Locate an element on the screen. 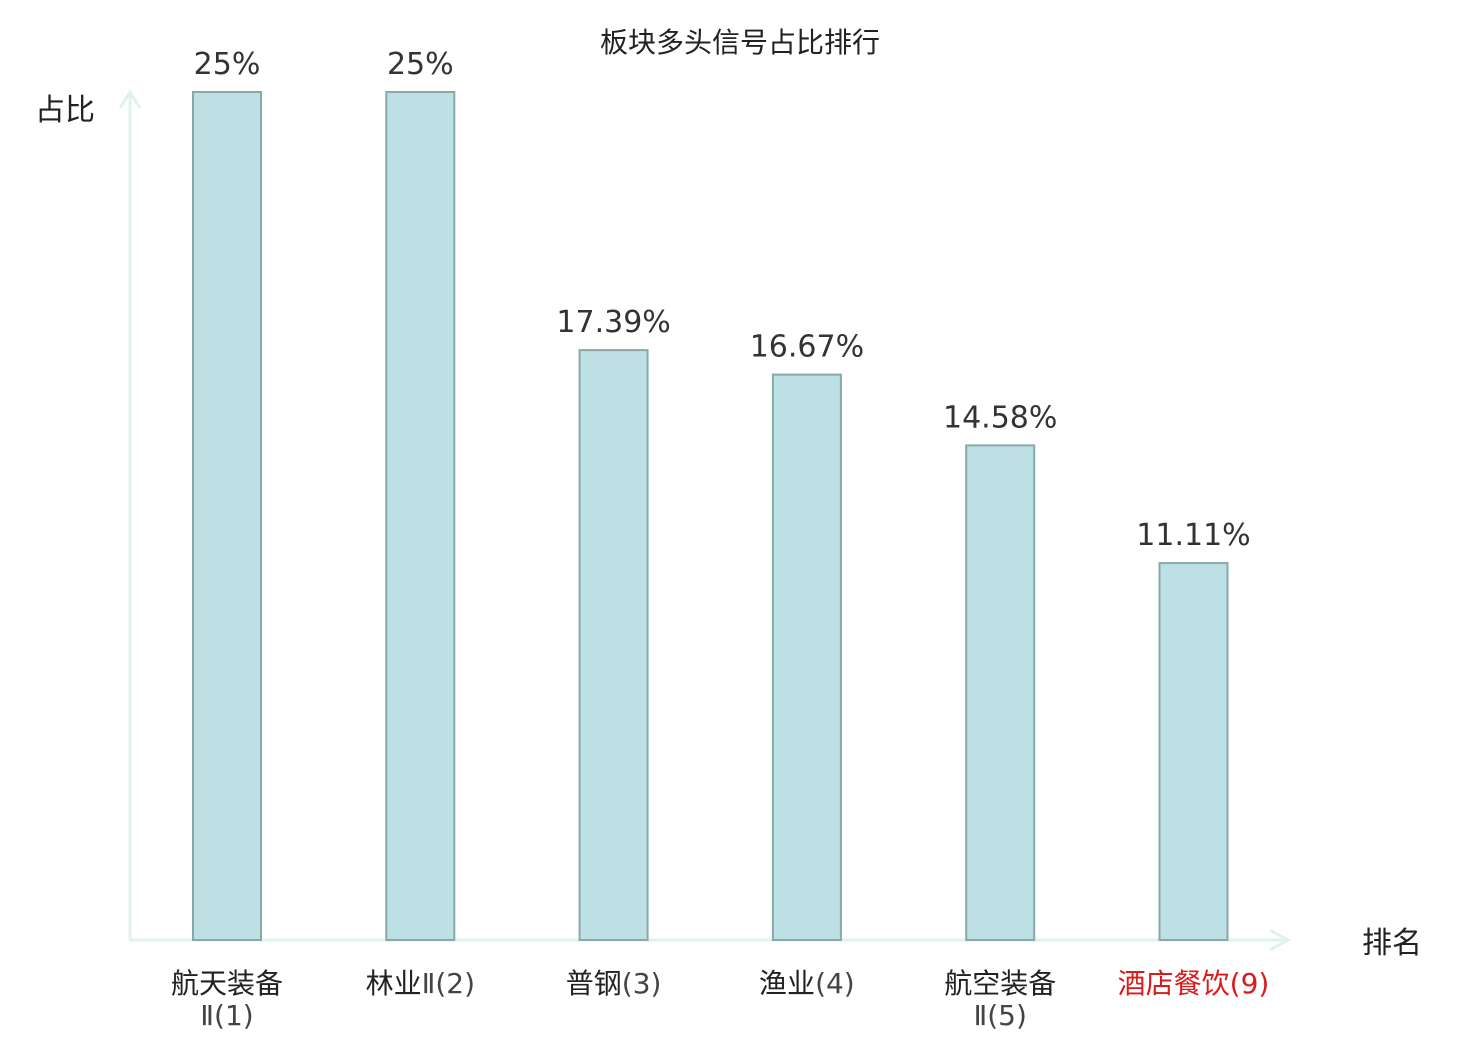 Image resolution: width=1480 pixels, height=1040 pixels. tick-label-4: 渔业(4) is located at coordinates (807, 983).